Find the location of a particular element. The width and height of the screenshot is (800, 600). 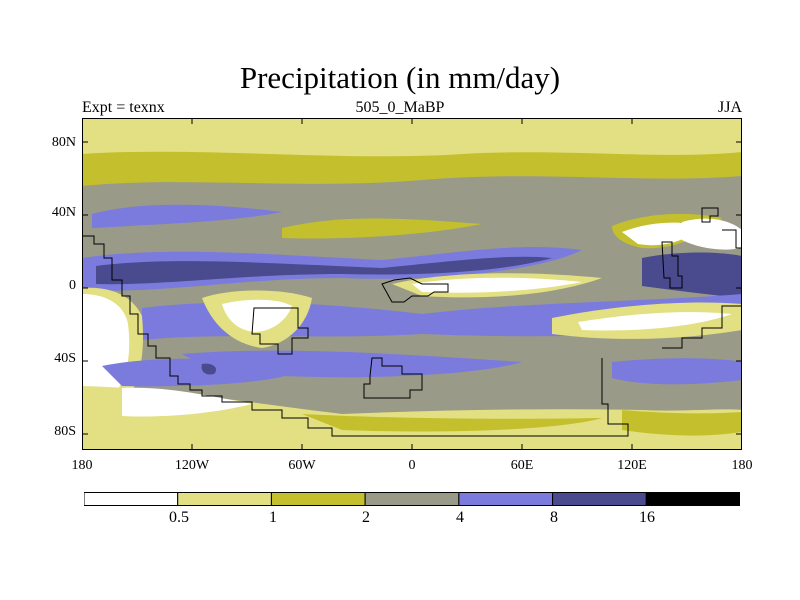

y-tick-40s: 40S is located at coordinates (65, 358).